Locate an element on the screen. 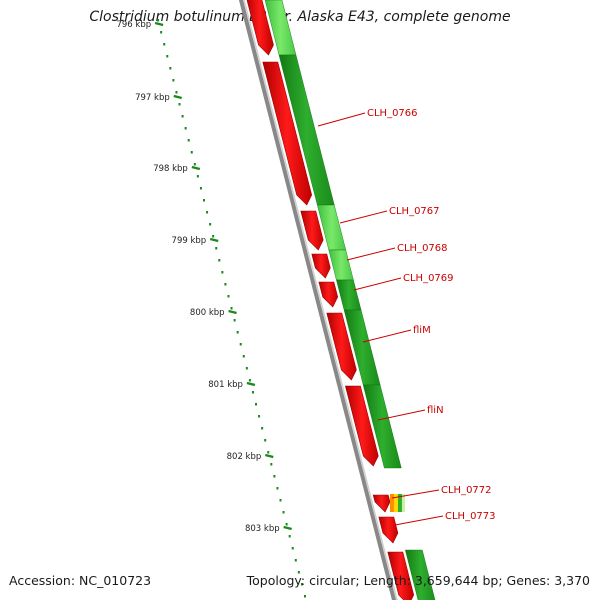 The height and width of the screenshot is (600, 600). tick-label: 800 kbp is located at coordinates (207, 313).